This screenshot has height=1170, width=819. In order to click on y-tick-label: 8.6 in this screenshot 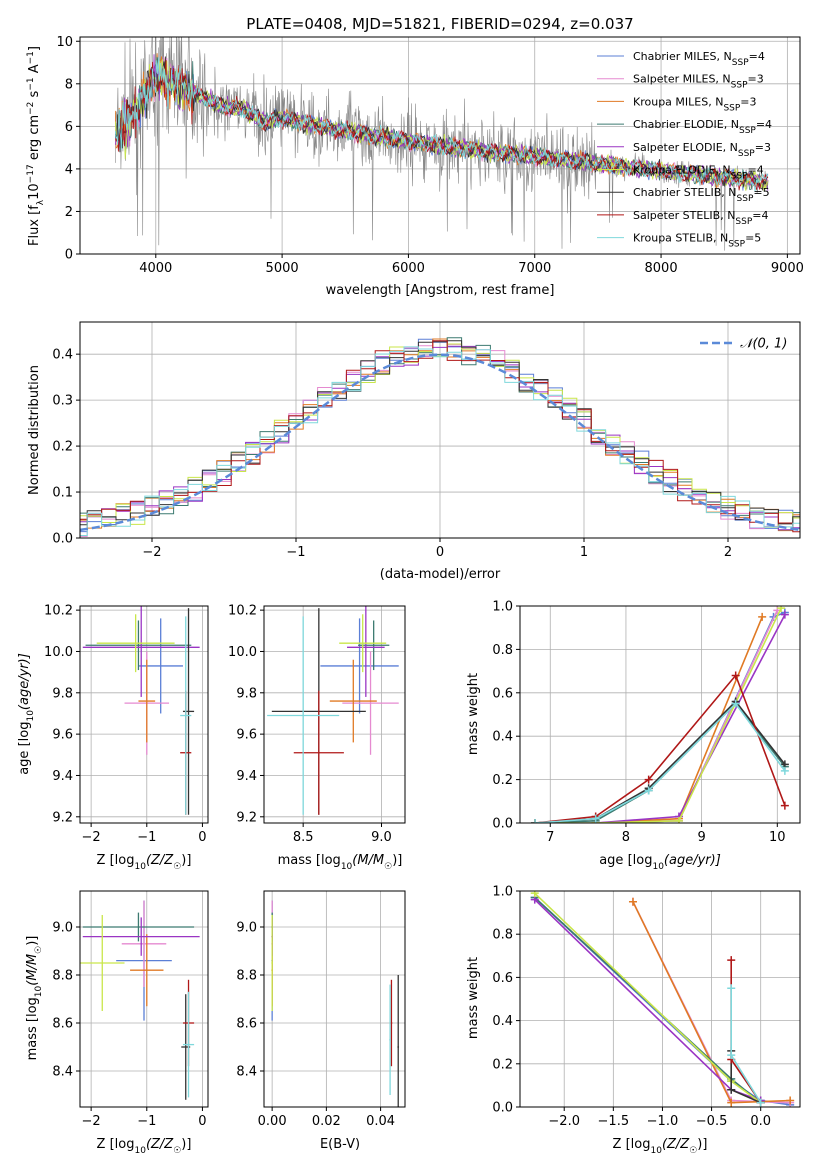, I will do `click(246, 1024)`.